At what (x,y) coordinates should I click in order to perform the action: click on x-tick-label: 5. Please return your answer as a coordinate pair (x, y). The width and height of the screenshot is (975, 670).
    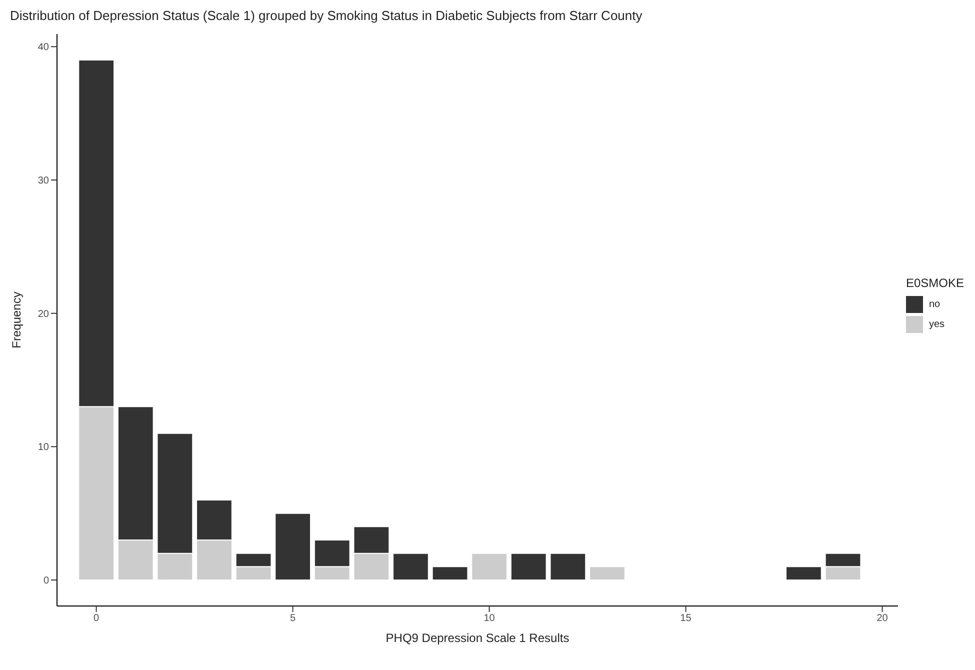
    Looking at the image, I should click on (293, 618).